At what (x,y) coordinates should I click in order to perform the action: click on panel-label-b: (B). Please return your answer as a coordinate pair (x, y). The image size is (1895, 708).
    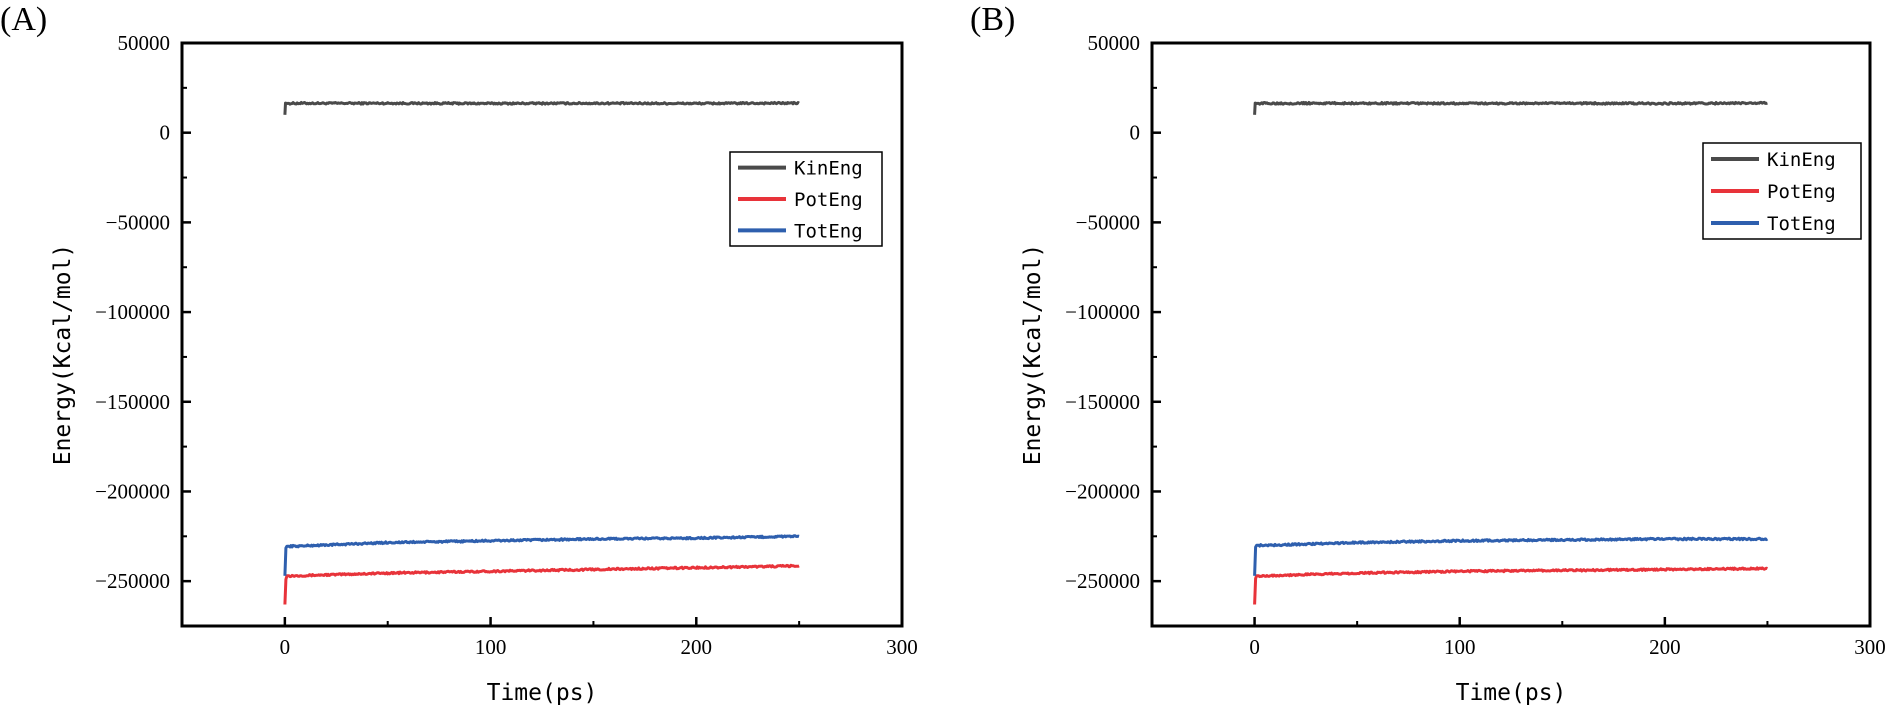
    Looking at the image, I should click on (992, 19).